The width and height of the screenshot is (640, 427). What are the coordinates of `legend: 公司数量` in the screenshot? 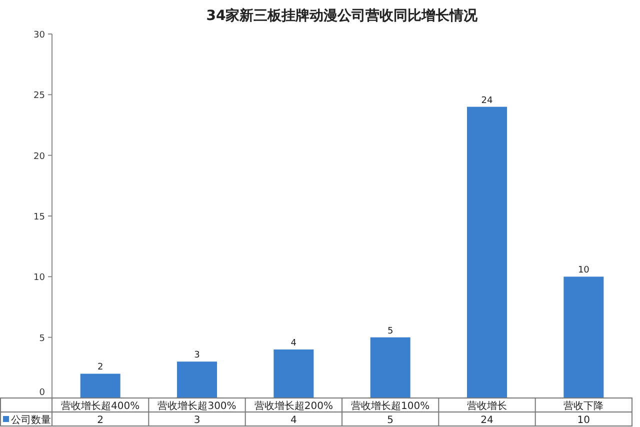 It's located at (27, 420).